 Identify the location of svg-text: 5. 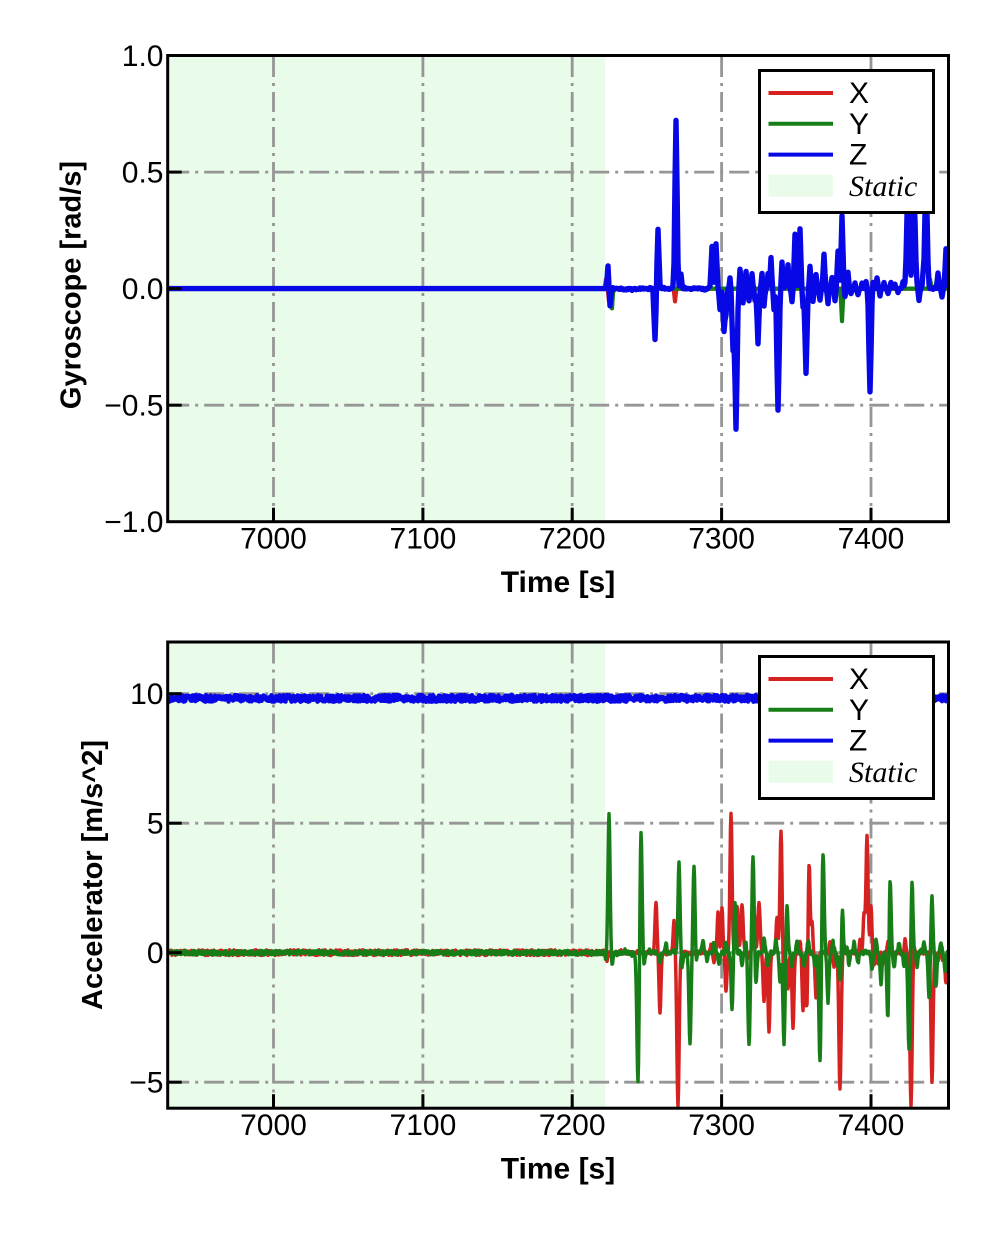
(155, 824).